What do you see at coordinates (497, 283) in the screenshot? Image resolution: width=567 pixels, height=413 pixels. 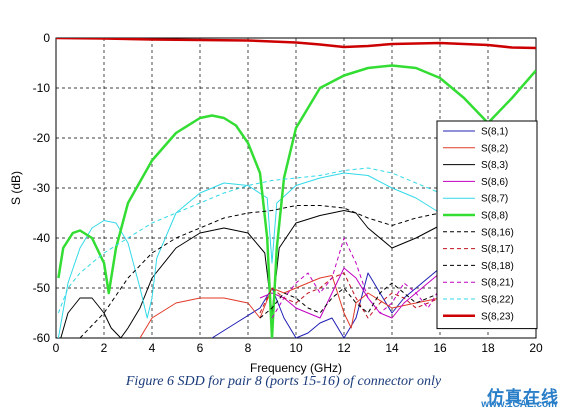 I see `legend-label: S(8,21)` at bounding box center [497, 283].